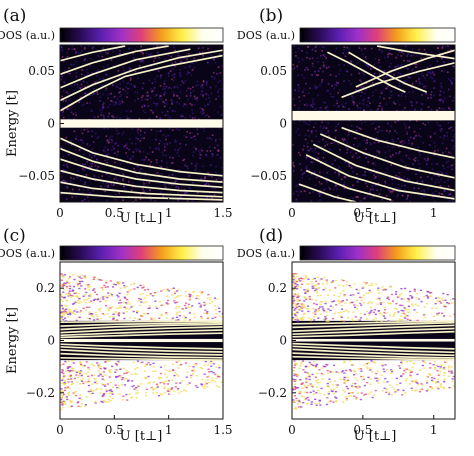  Describe the element at coordinates (266, 253) in the screenshot. I see `colorbar-label: DOS (a.u.)` at that location.